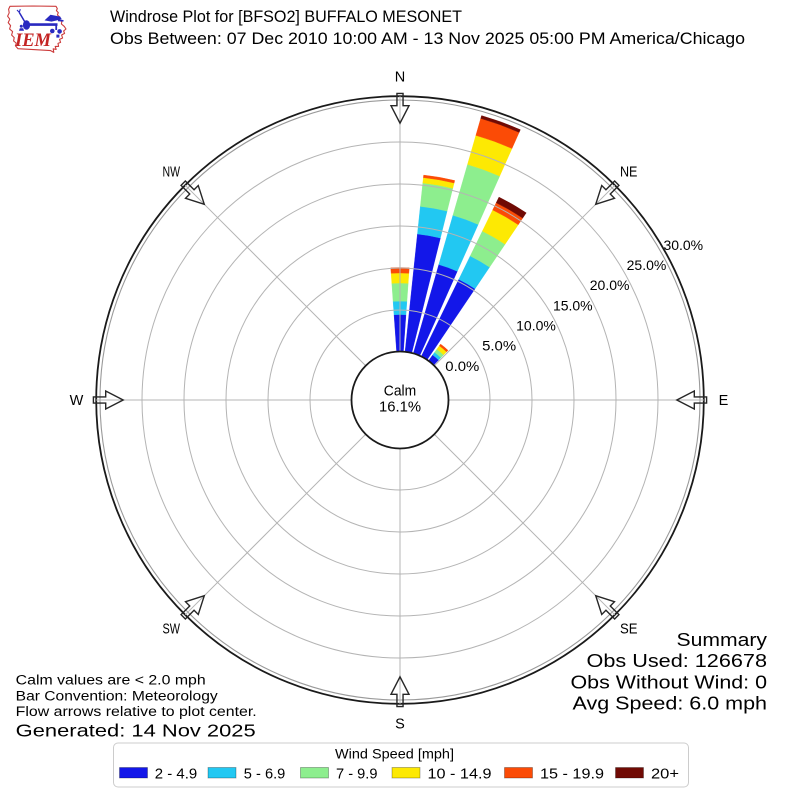 The width and height of the screenshot is (800, 805). What do you see at coordinates (394, 754) in the screenshot?
I see `svg-text: Wind Speed [mph]` at bounding box center [394, 754].